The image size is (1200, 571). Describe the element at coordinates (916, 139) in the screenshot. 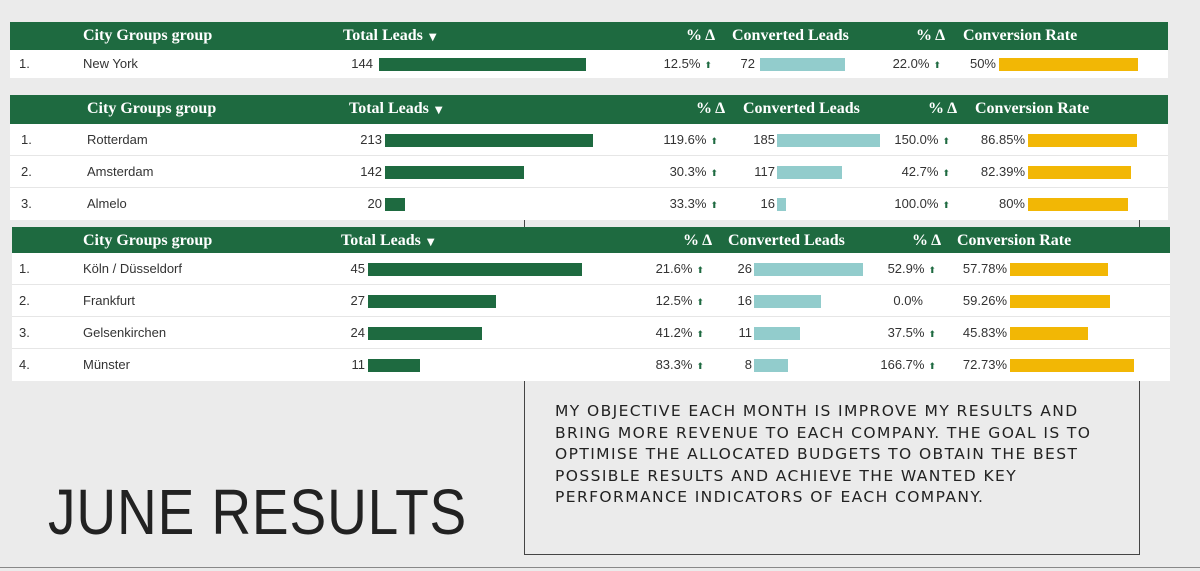

I see `converted-delta-value: 150.0%` at that location.